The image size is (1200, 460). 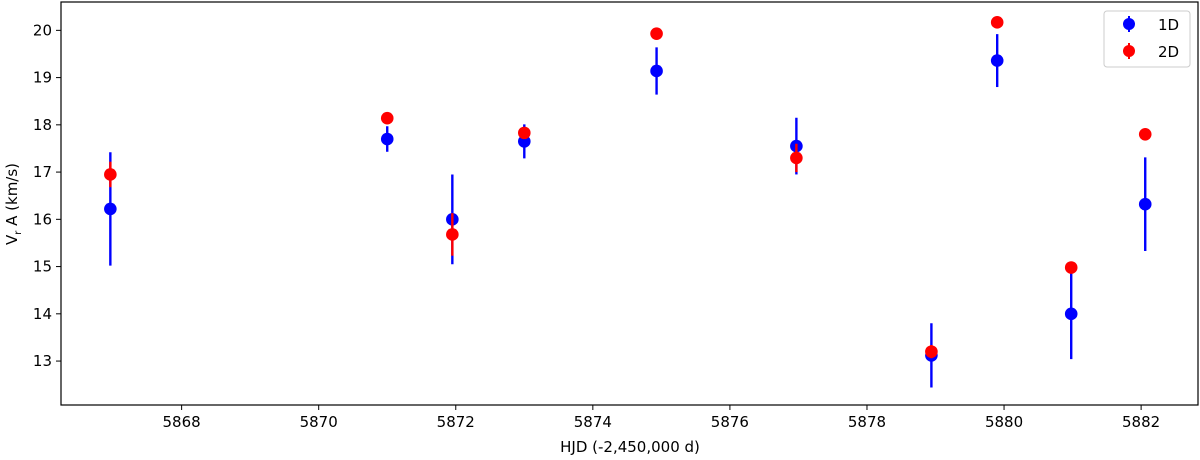 What do you see at coordinates (42, 172) in the screenshot?
I see `y-tick-label: 17` at bounding box center [42, 172].